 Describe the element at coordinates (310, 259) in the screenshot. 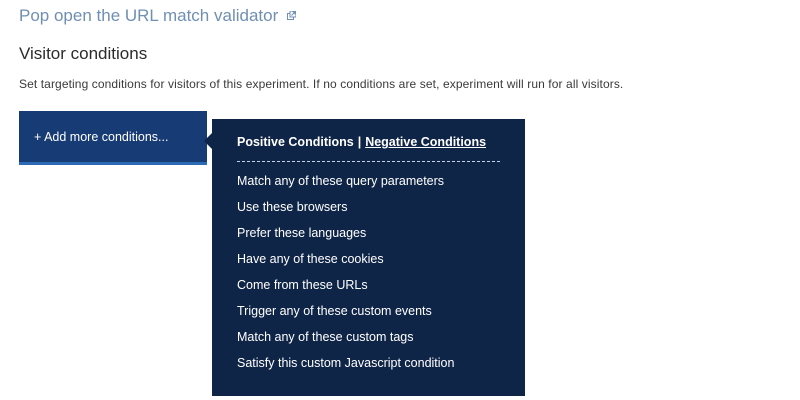

I see `menu-item-cookies: Have any of these cookies` at that location.